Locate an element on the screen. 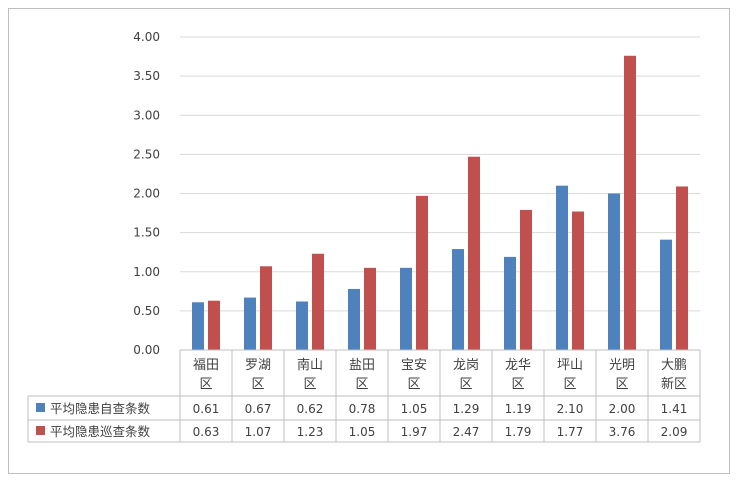 This screenshot has width=739, height=482. data-label: 2.09 is located at coordinates (674, 432).